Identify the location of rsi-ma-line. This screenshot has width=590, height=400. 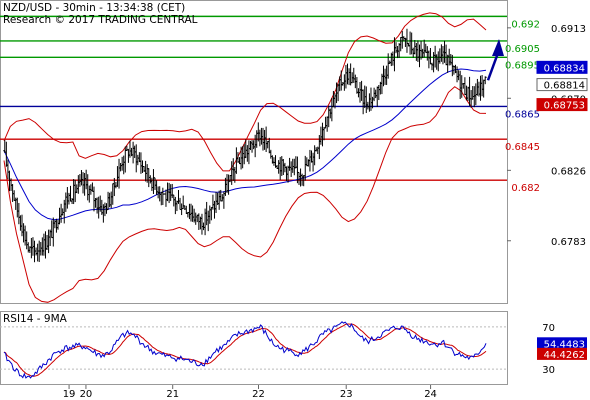
(245, 350).